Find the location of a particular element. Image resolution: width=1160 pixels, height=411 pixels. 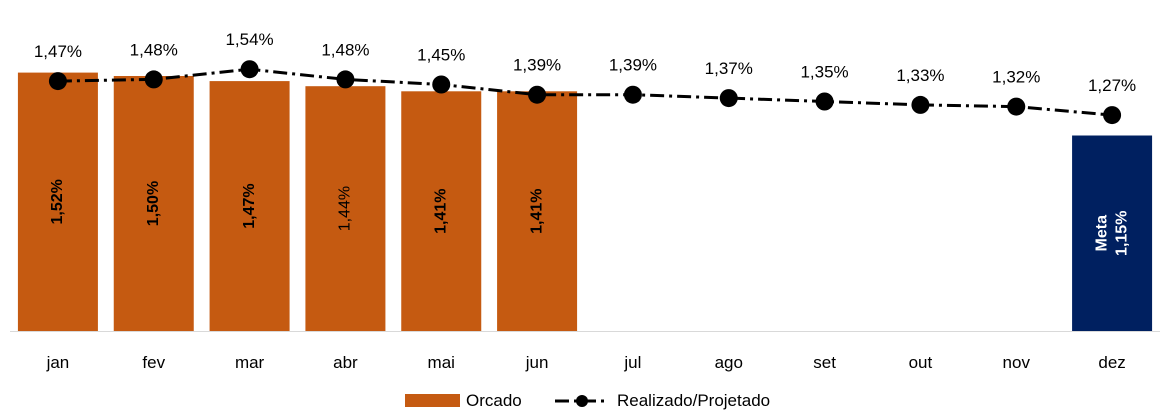

x-tick-mar: mar is located at coordinates (250, 362).